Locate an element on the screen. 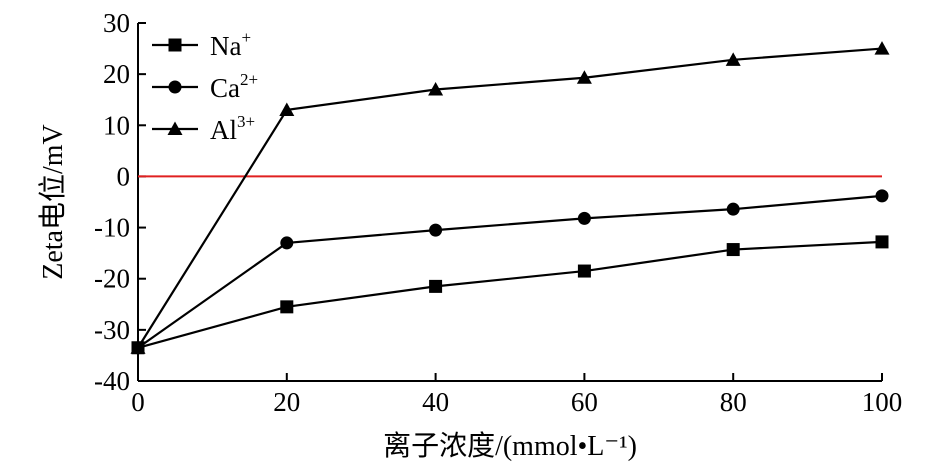 This screenshot has height=466, width=945. y-tick-label: 10 is located at coordinates (116, 125).